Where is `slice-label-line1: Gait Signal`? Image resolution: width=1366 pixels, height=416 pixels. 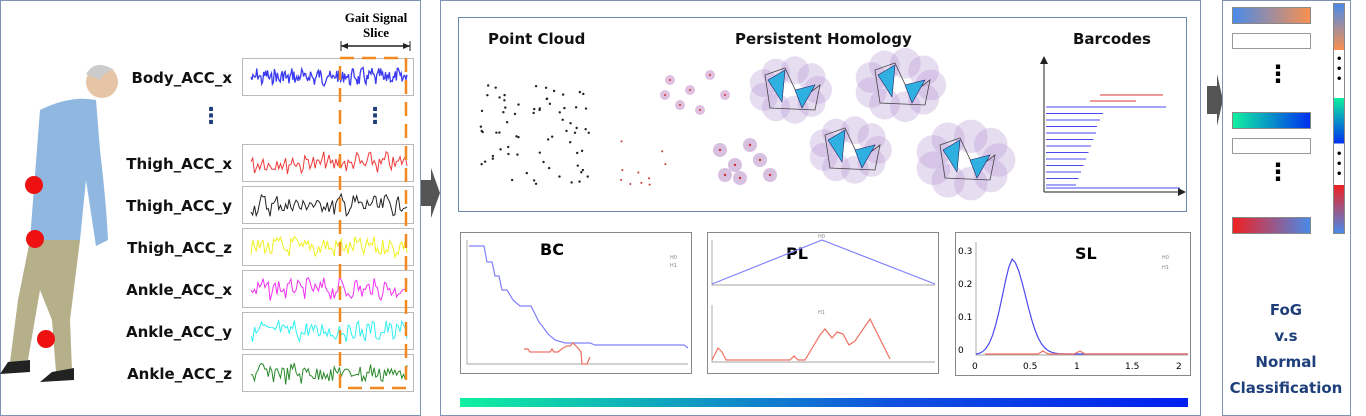 slice-label-line1: Gait Signal is located at coordinates (376, 17).